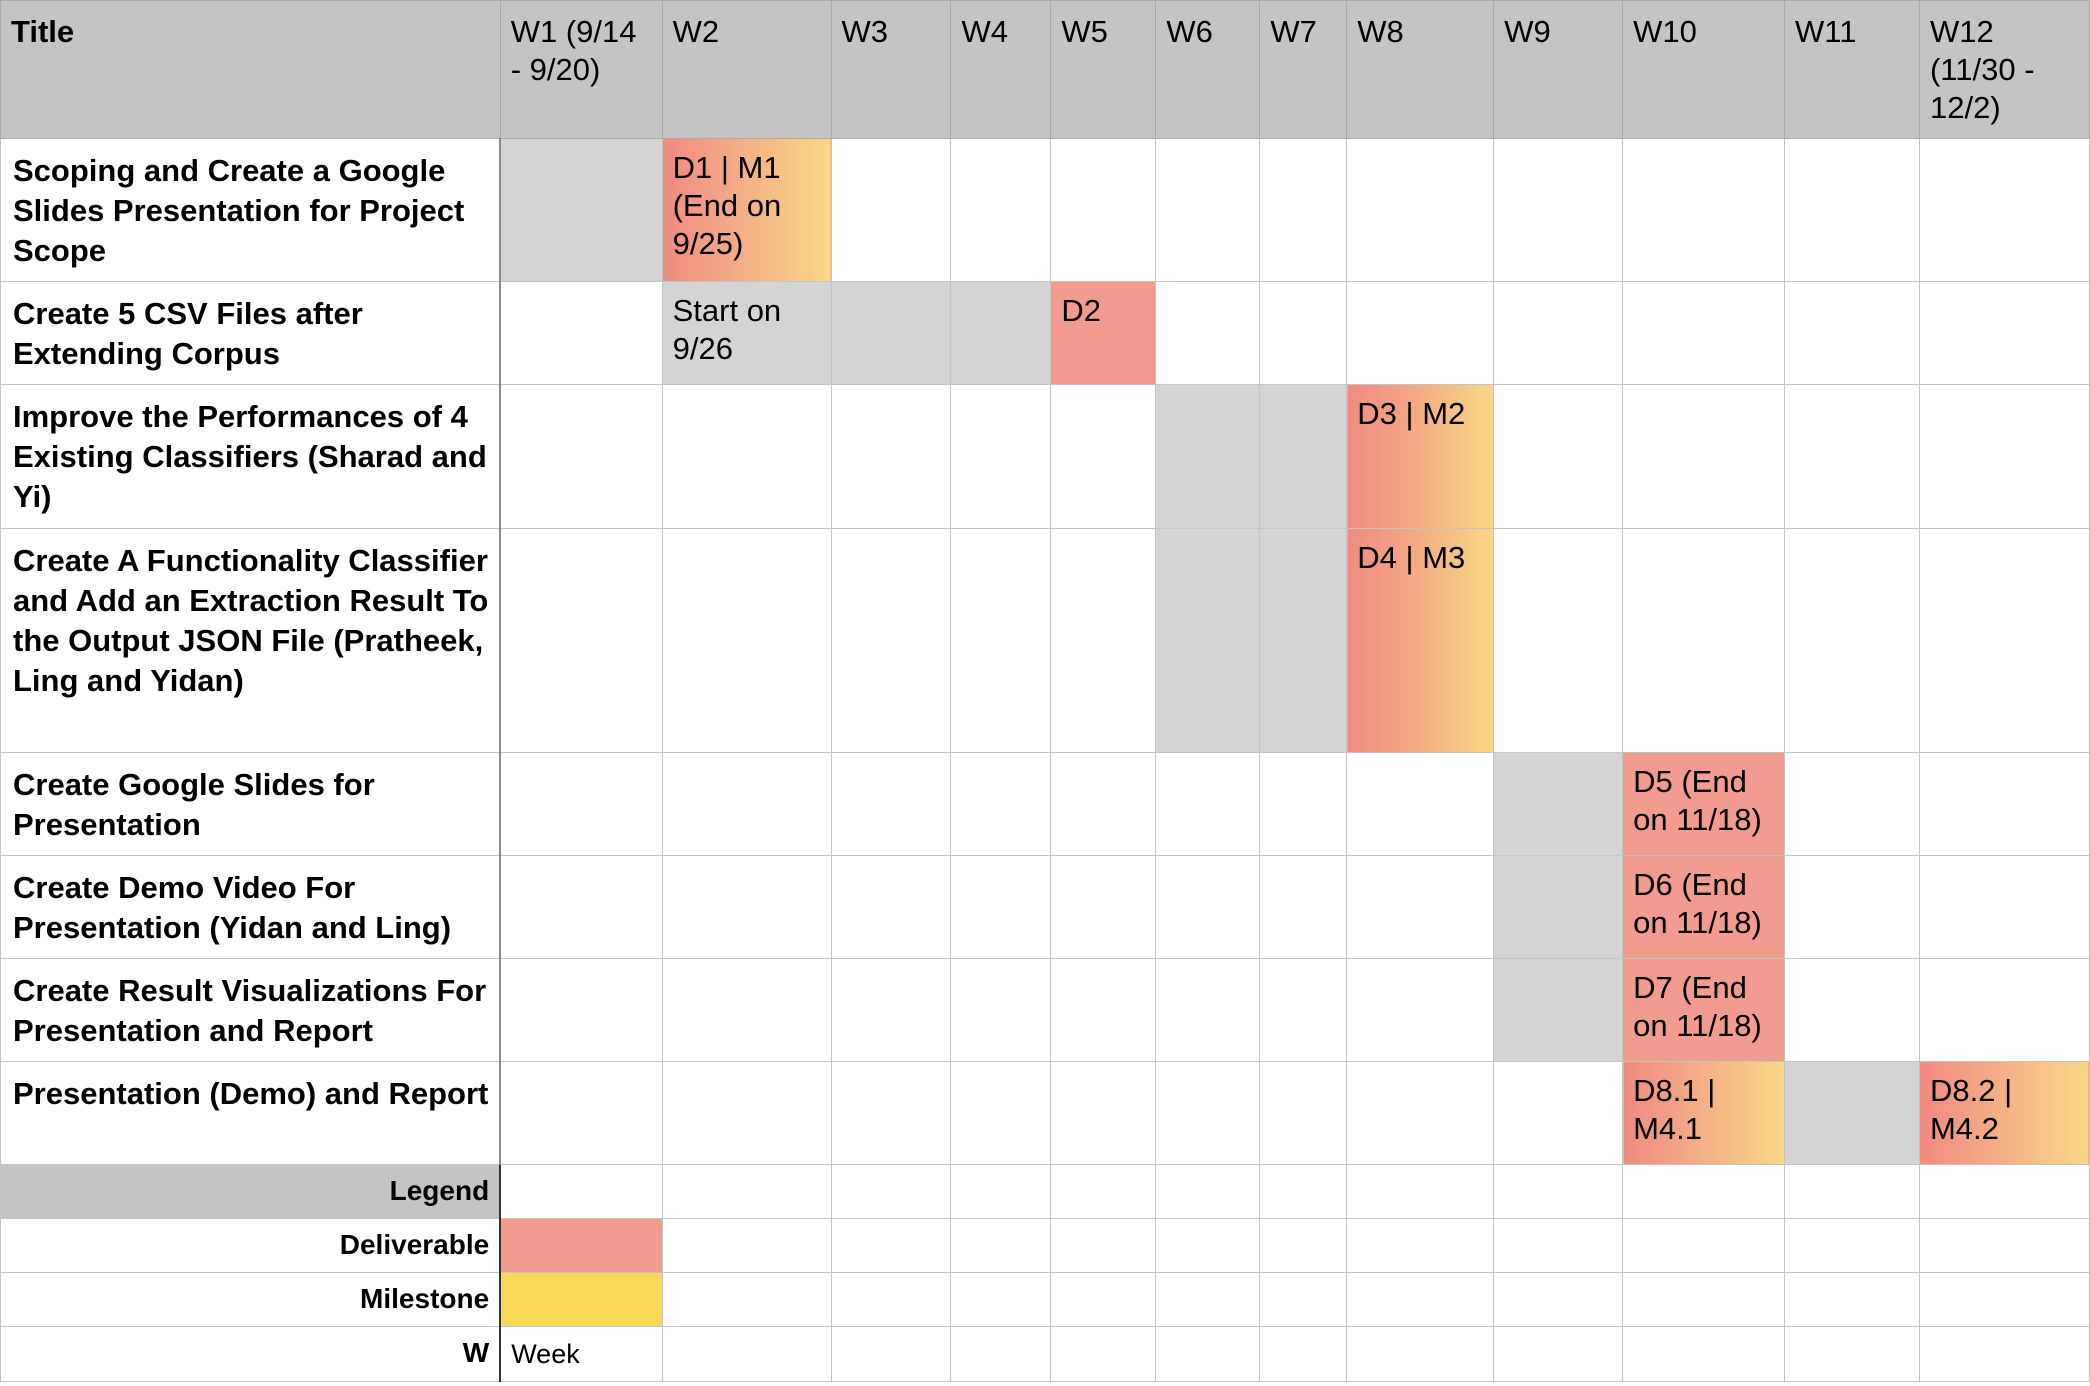 This screenshot has width=2090, height=1386. What do you see at coordinates (251, 804) in the screenshot?
I see `task-title-cell: Create Google Slides for Presentation` at bounding box center [251, 804].